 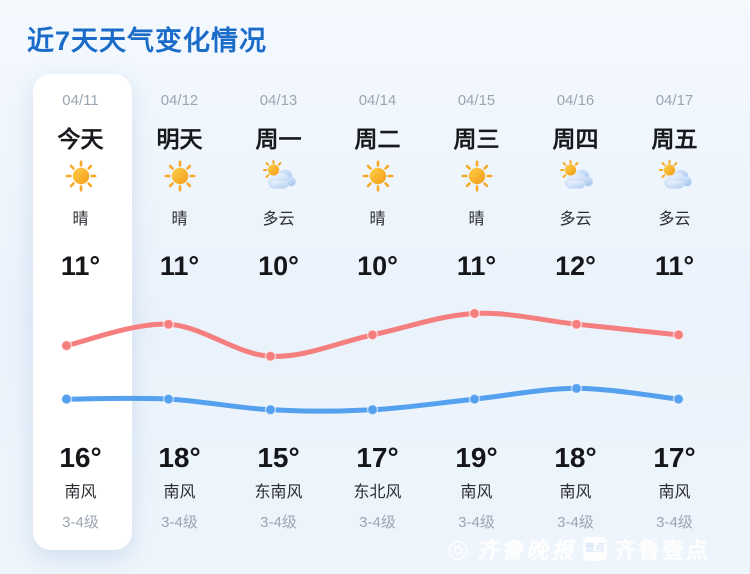 What do you see at coordinates (179, 100) in the screenshot?
I see `date-label: 04/12` at bounding box center [179, 100].